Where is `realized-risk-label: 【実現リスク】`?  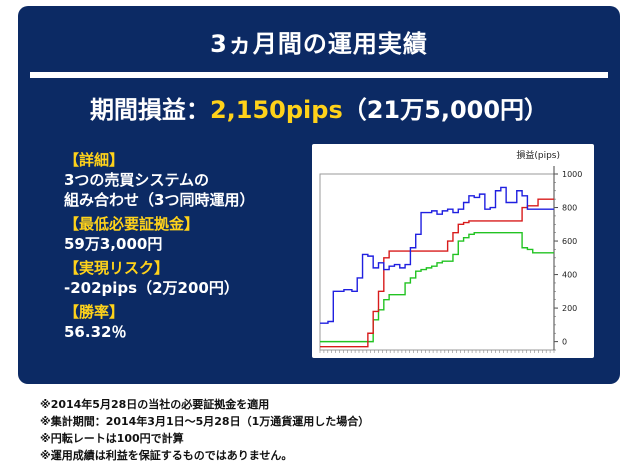
realized-risk-label: 【実現リスク】 is located at coordinates (117, 268).